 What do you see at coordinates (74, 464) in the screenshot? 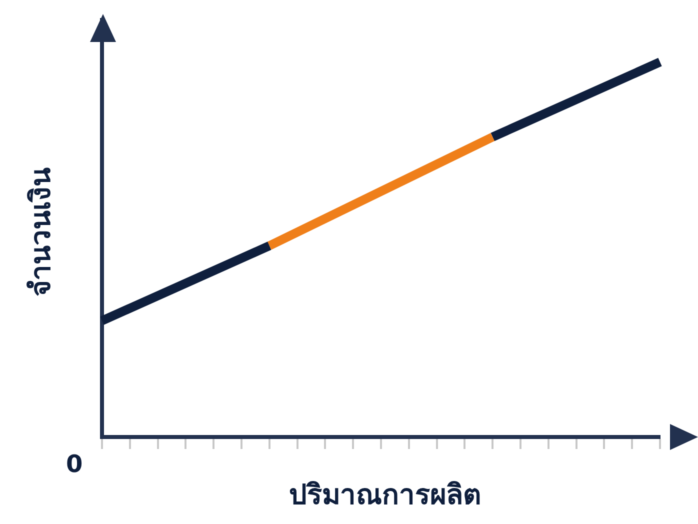
I see `text: 0` at bounding box center [74, 464].